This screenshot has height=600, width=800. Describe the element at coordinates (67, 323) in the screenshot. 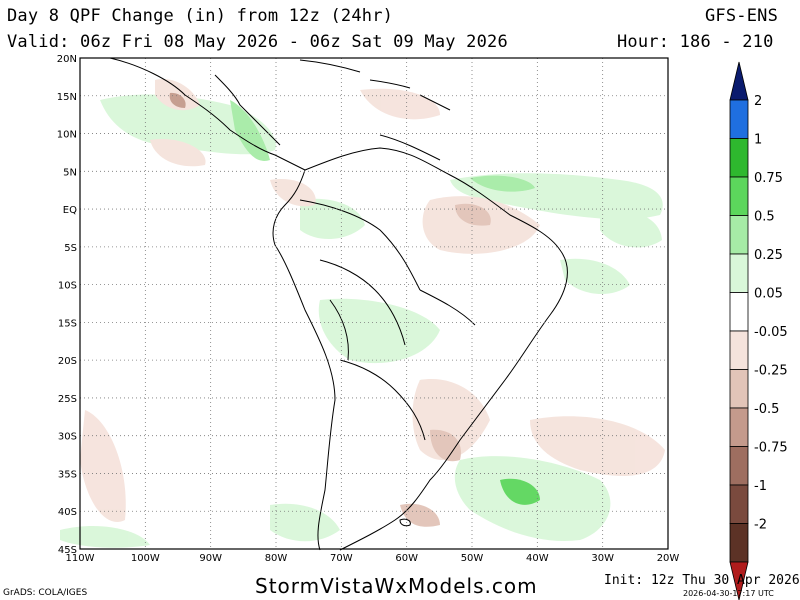

I see `latitude-label: 15S` at that location.